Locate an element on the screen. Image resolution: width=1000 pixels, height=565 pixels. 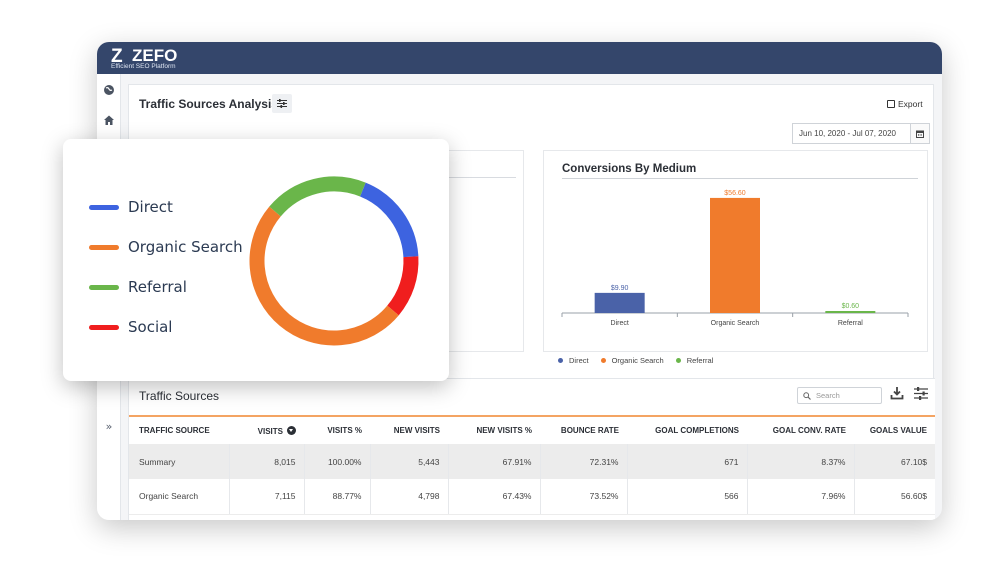
double-chevron-right-icon: » is located at coordinates (109, 426).